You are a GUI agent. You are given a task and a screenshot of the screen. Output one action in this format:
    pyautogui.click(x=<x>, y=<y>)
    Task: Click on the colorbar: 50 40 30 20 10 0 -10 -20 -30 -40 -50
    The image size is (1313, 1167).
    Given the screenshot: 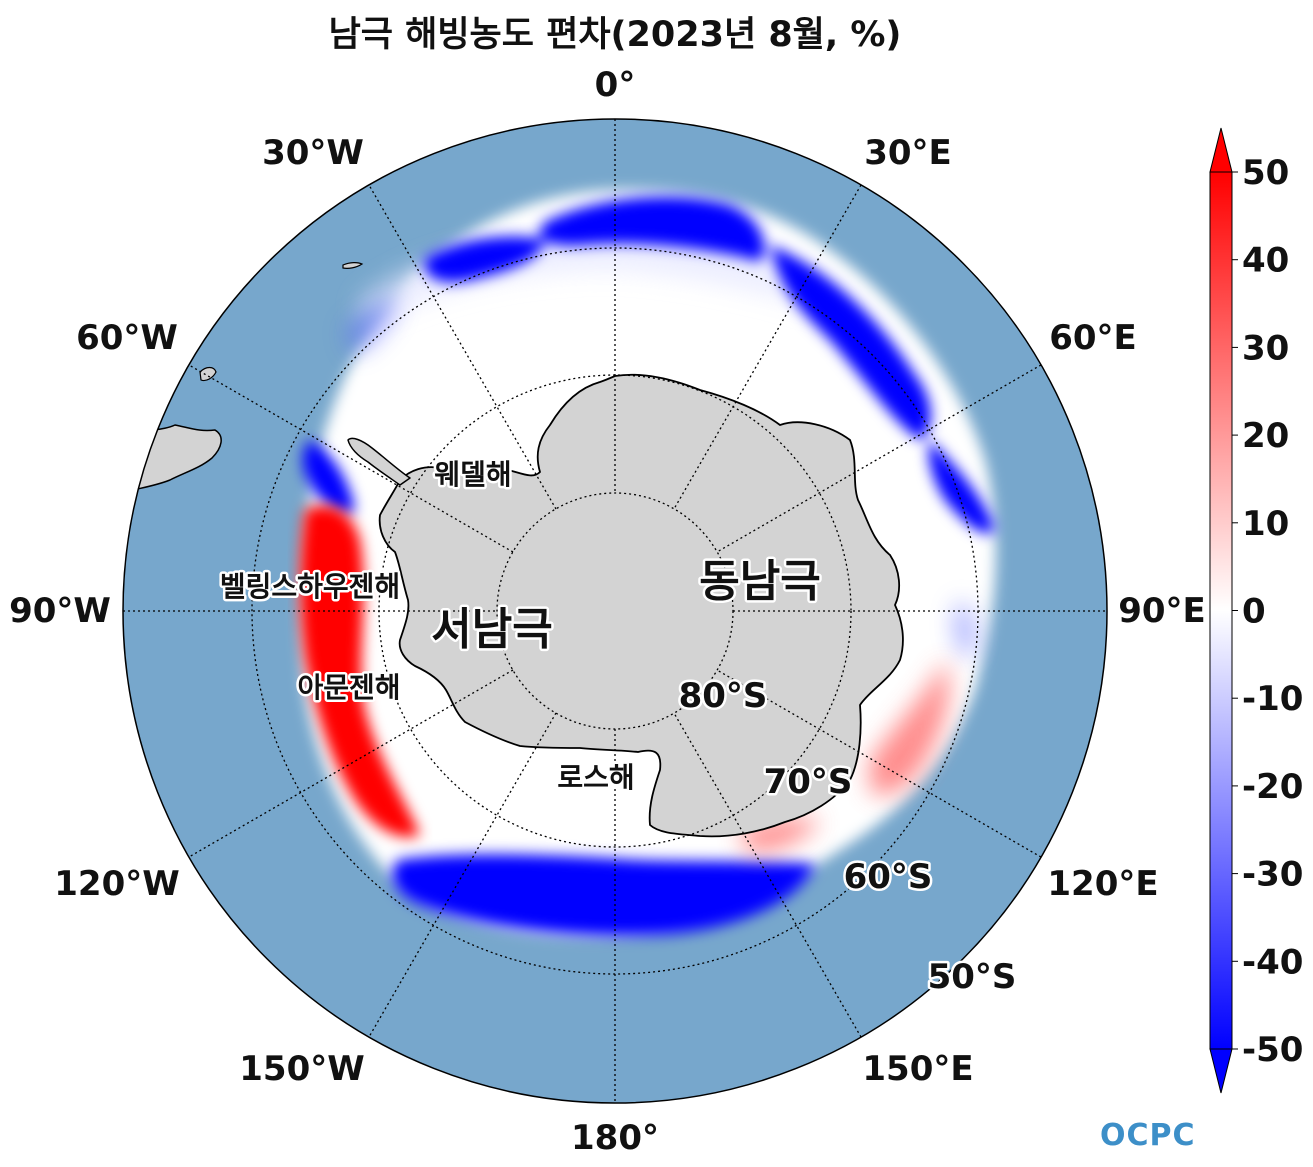 What is the action you would take?
    pyautogui.click(x=1256, y=610)
    